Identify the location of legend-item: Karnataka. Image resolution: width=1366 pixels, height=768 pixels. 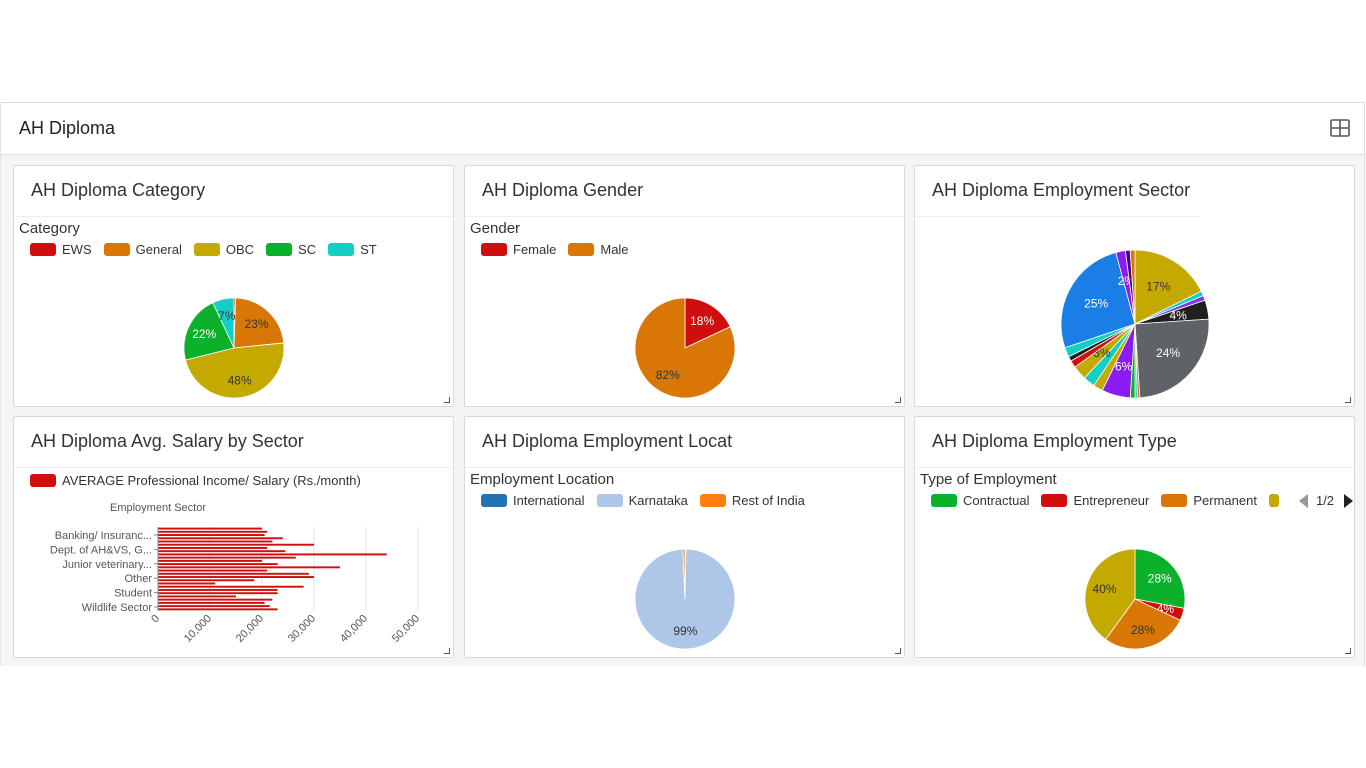
(642, 500).